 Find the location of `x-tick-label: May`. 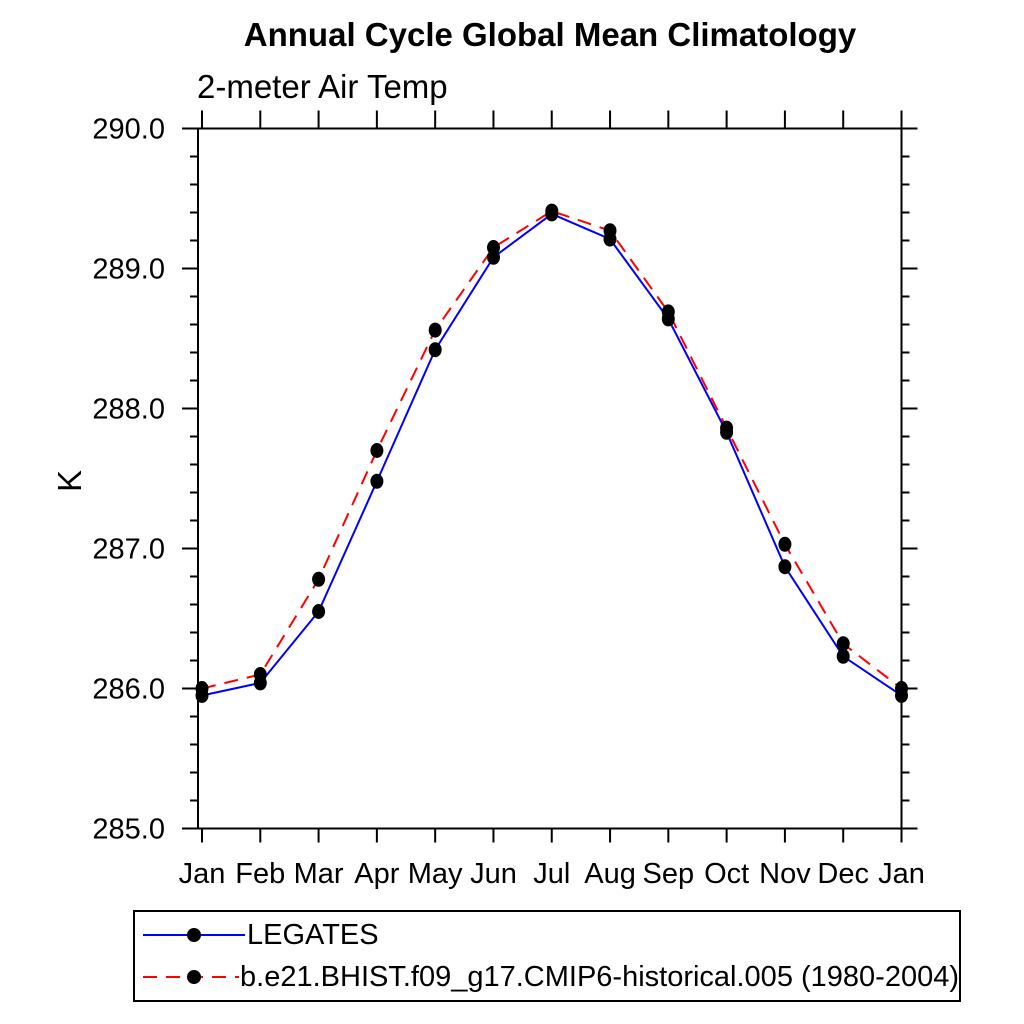

x-tick-label: May is located at coordinates (435, 874).